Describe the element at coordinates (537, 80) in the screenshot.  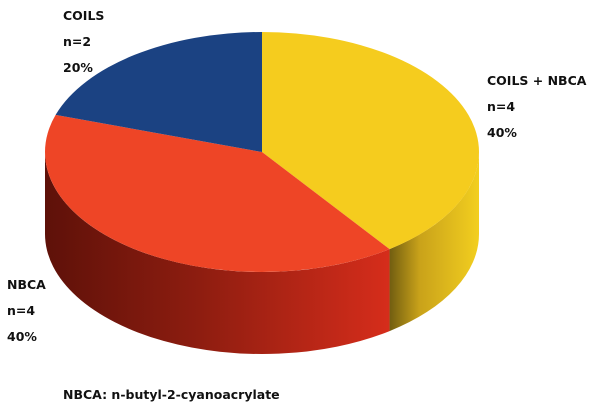
I see `slice-name: COILS + NBCA` at that location.